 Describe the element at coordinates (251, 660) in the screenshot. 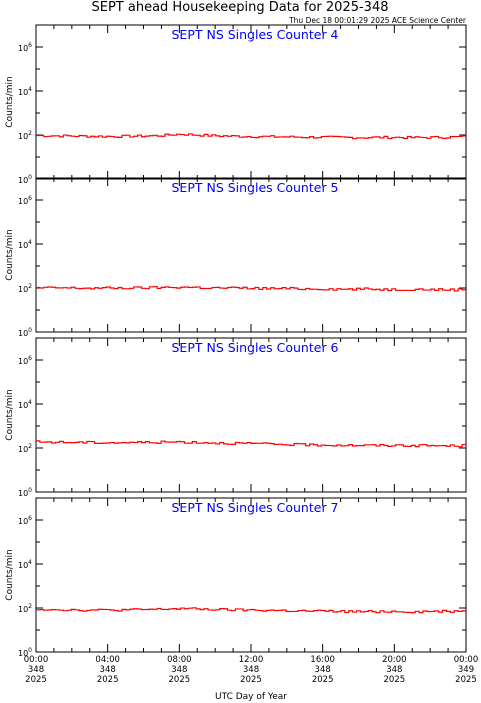

I see `x-tick-label-time: 12:00` at that location.